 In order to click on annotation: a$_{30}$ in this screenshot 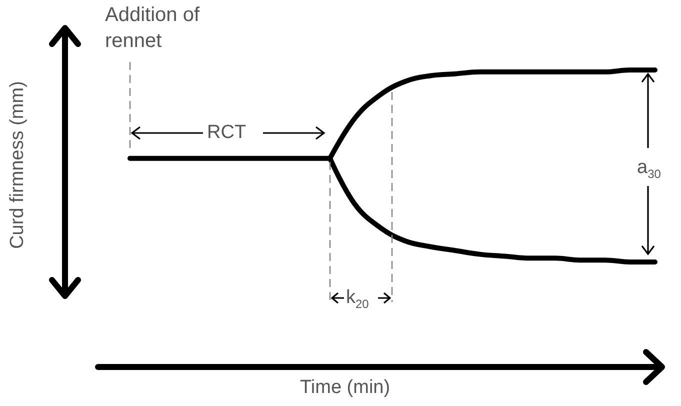, I will do `click(649, 169)`.